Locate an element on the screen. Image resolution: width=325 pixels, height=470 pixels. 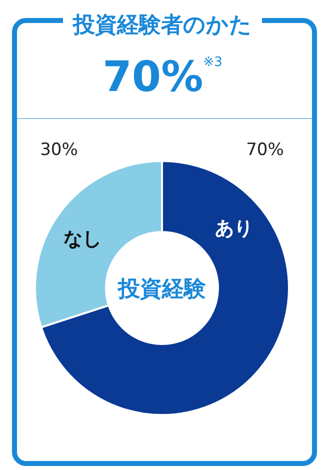
data-label: 30% is located at coordinates (59, 150).